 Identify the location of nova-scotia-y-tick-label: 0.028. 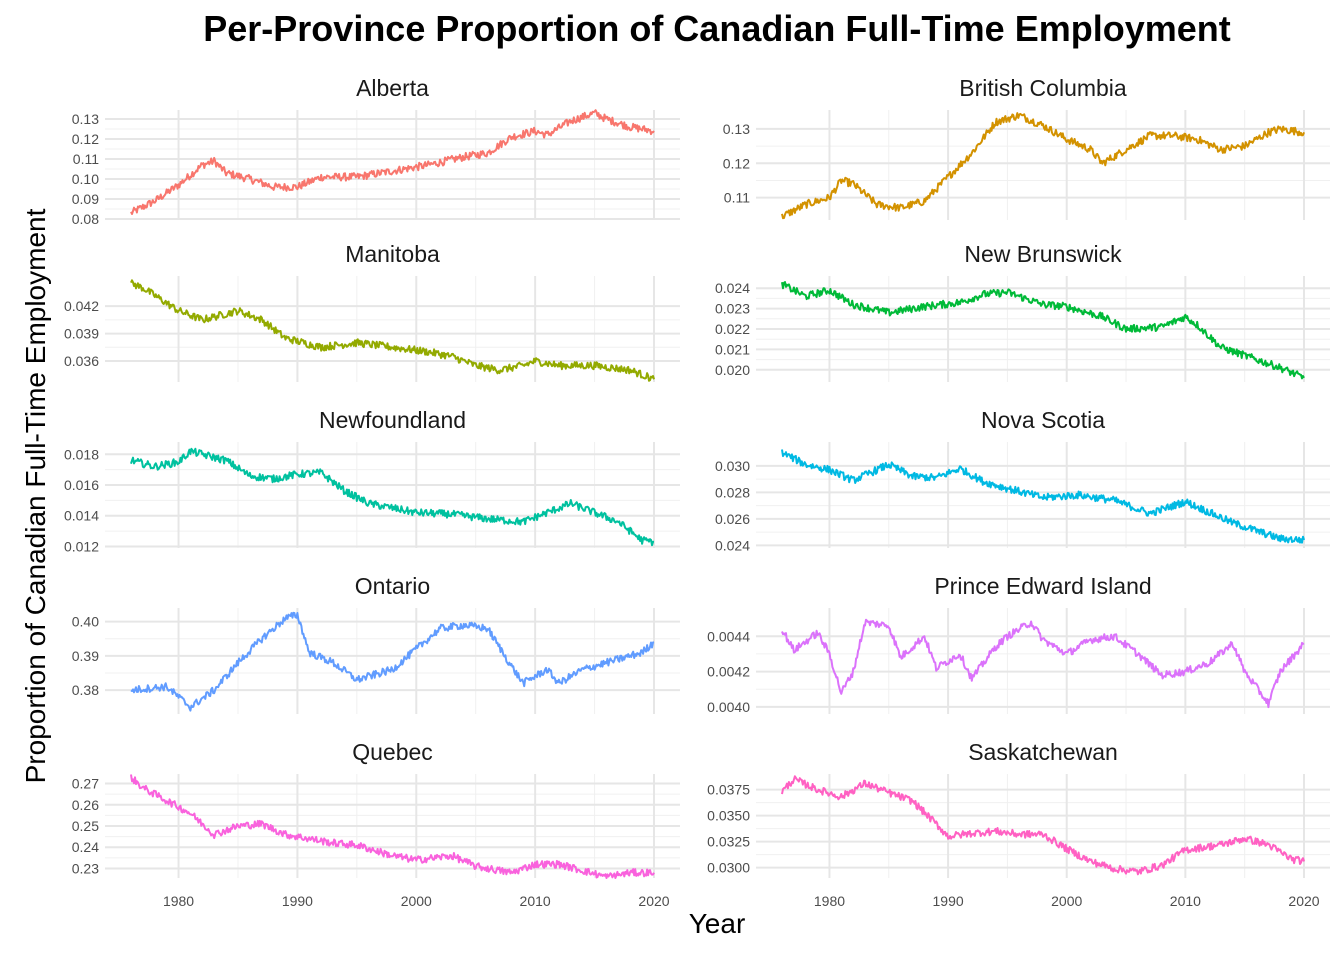
(732, 492).